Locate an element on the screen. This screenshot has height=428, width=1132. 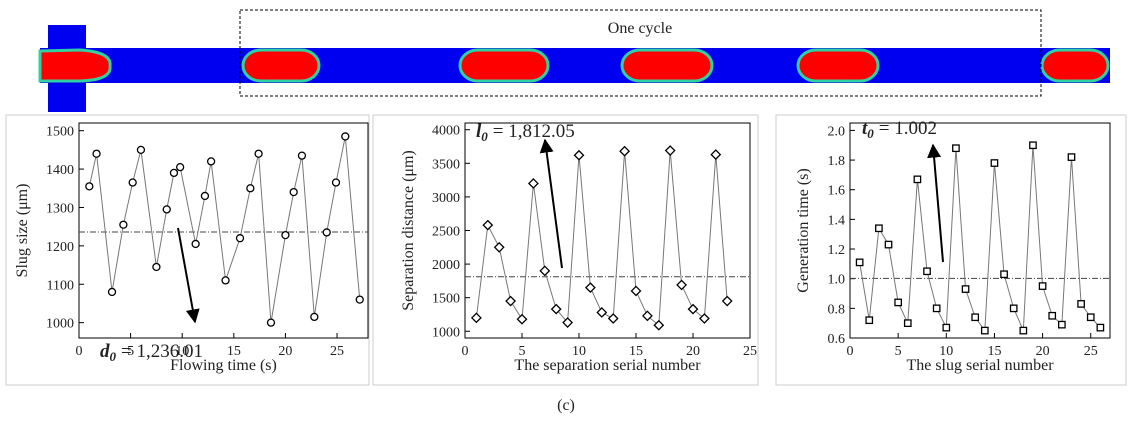
y-tick-label: 1.0 is located at coordinates (837, 280).